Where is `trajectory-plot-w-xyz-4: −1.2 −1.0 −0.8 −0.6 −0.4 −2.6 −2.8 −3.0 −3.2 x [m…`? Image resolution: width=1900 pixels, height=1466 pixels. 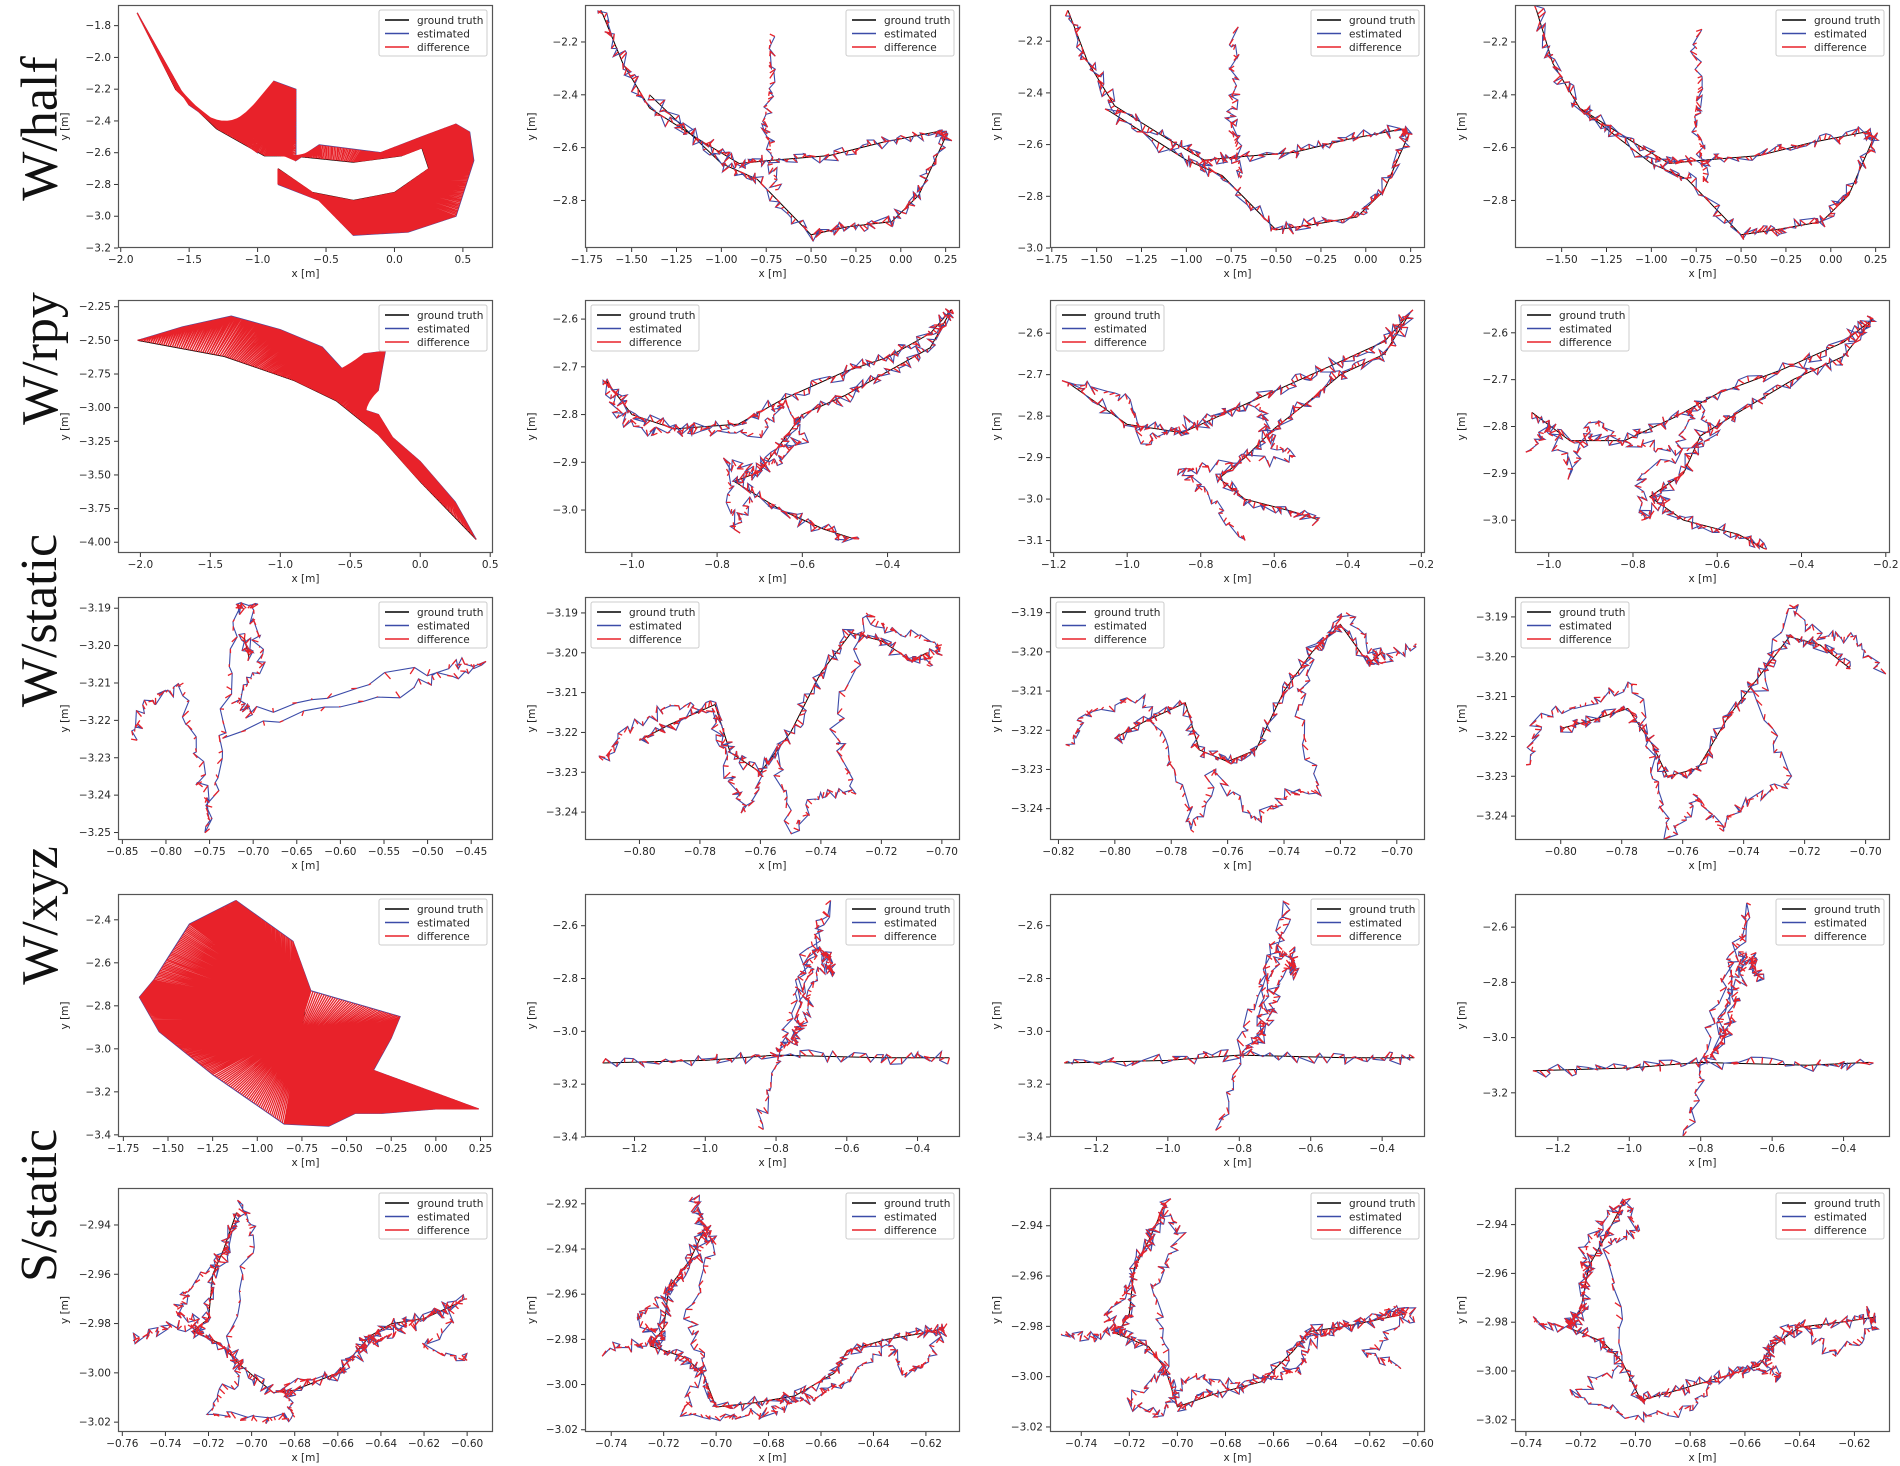 trajectory-plot-w-xyz-4: −1.2 −1.0 −0.8 −0.6 −0.4 −2.6 −2.8 −3.0 −3.2 x [m… is located at coordinates (1673, 1031).